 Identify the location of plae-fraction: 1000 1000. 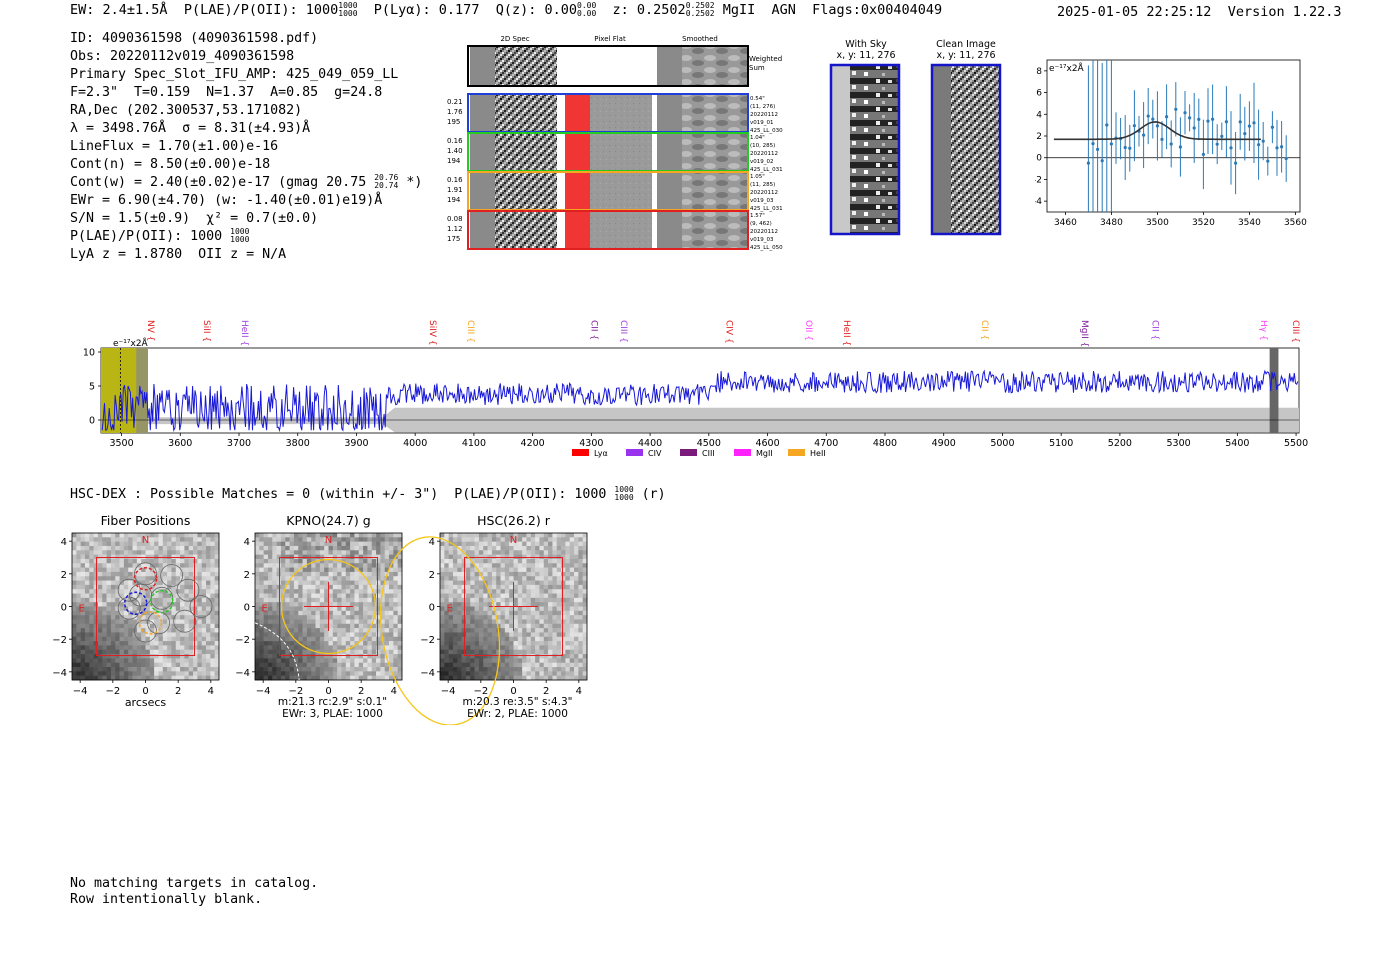
(347, 10).